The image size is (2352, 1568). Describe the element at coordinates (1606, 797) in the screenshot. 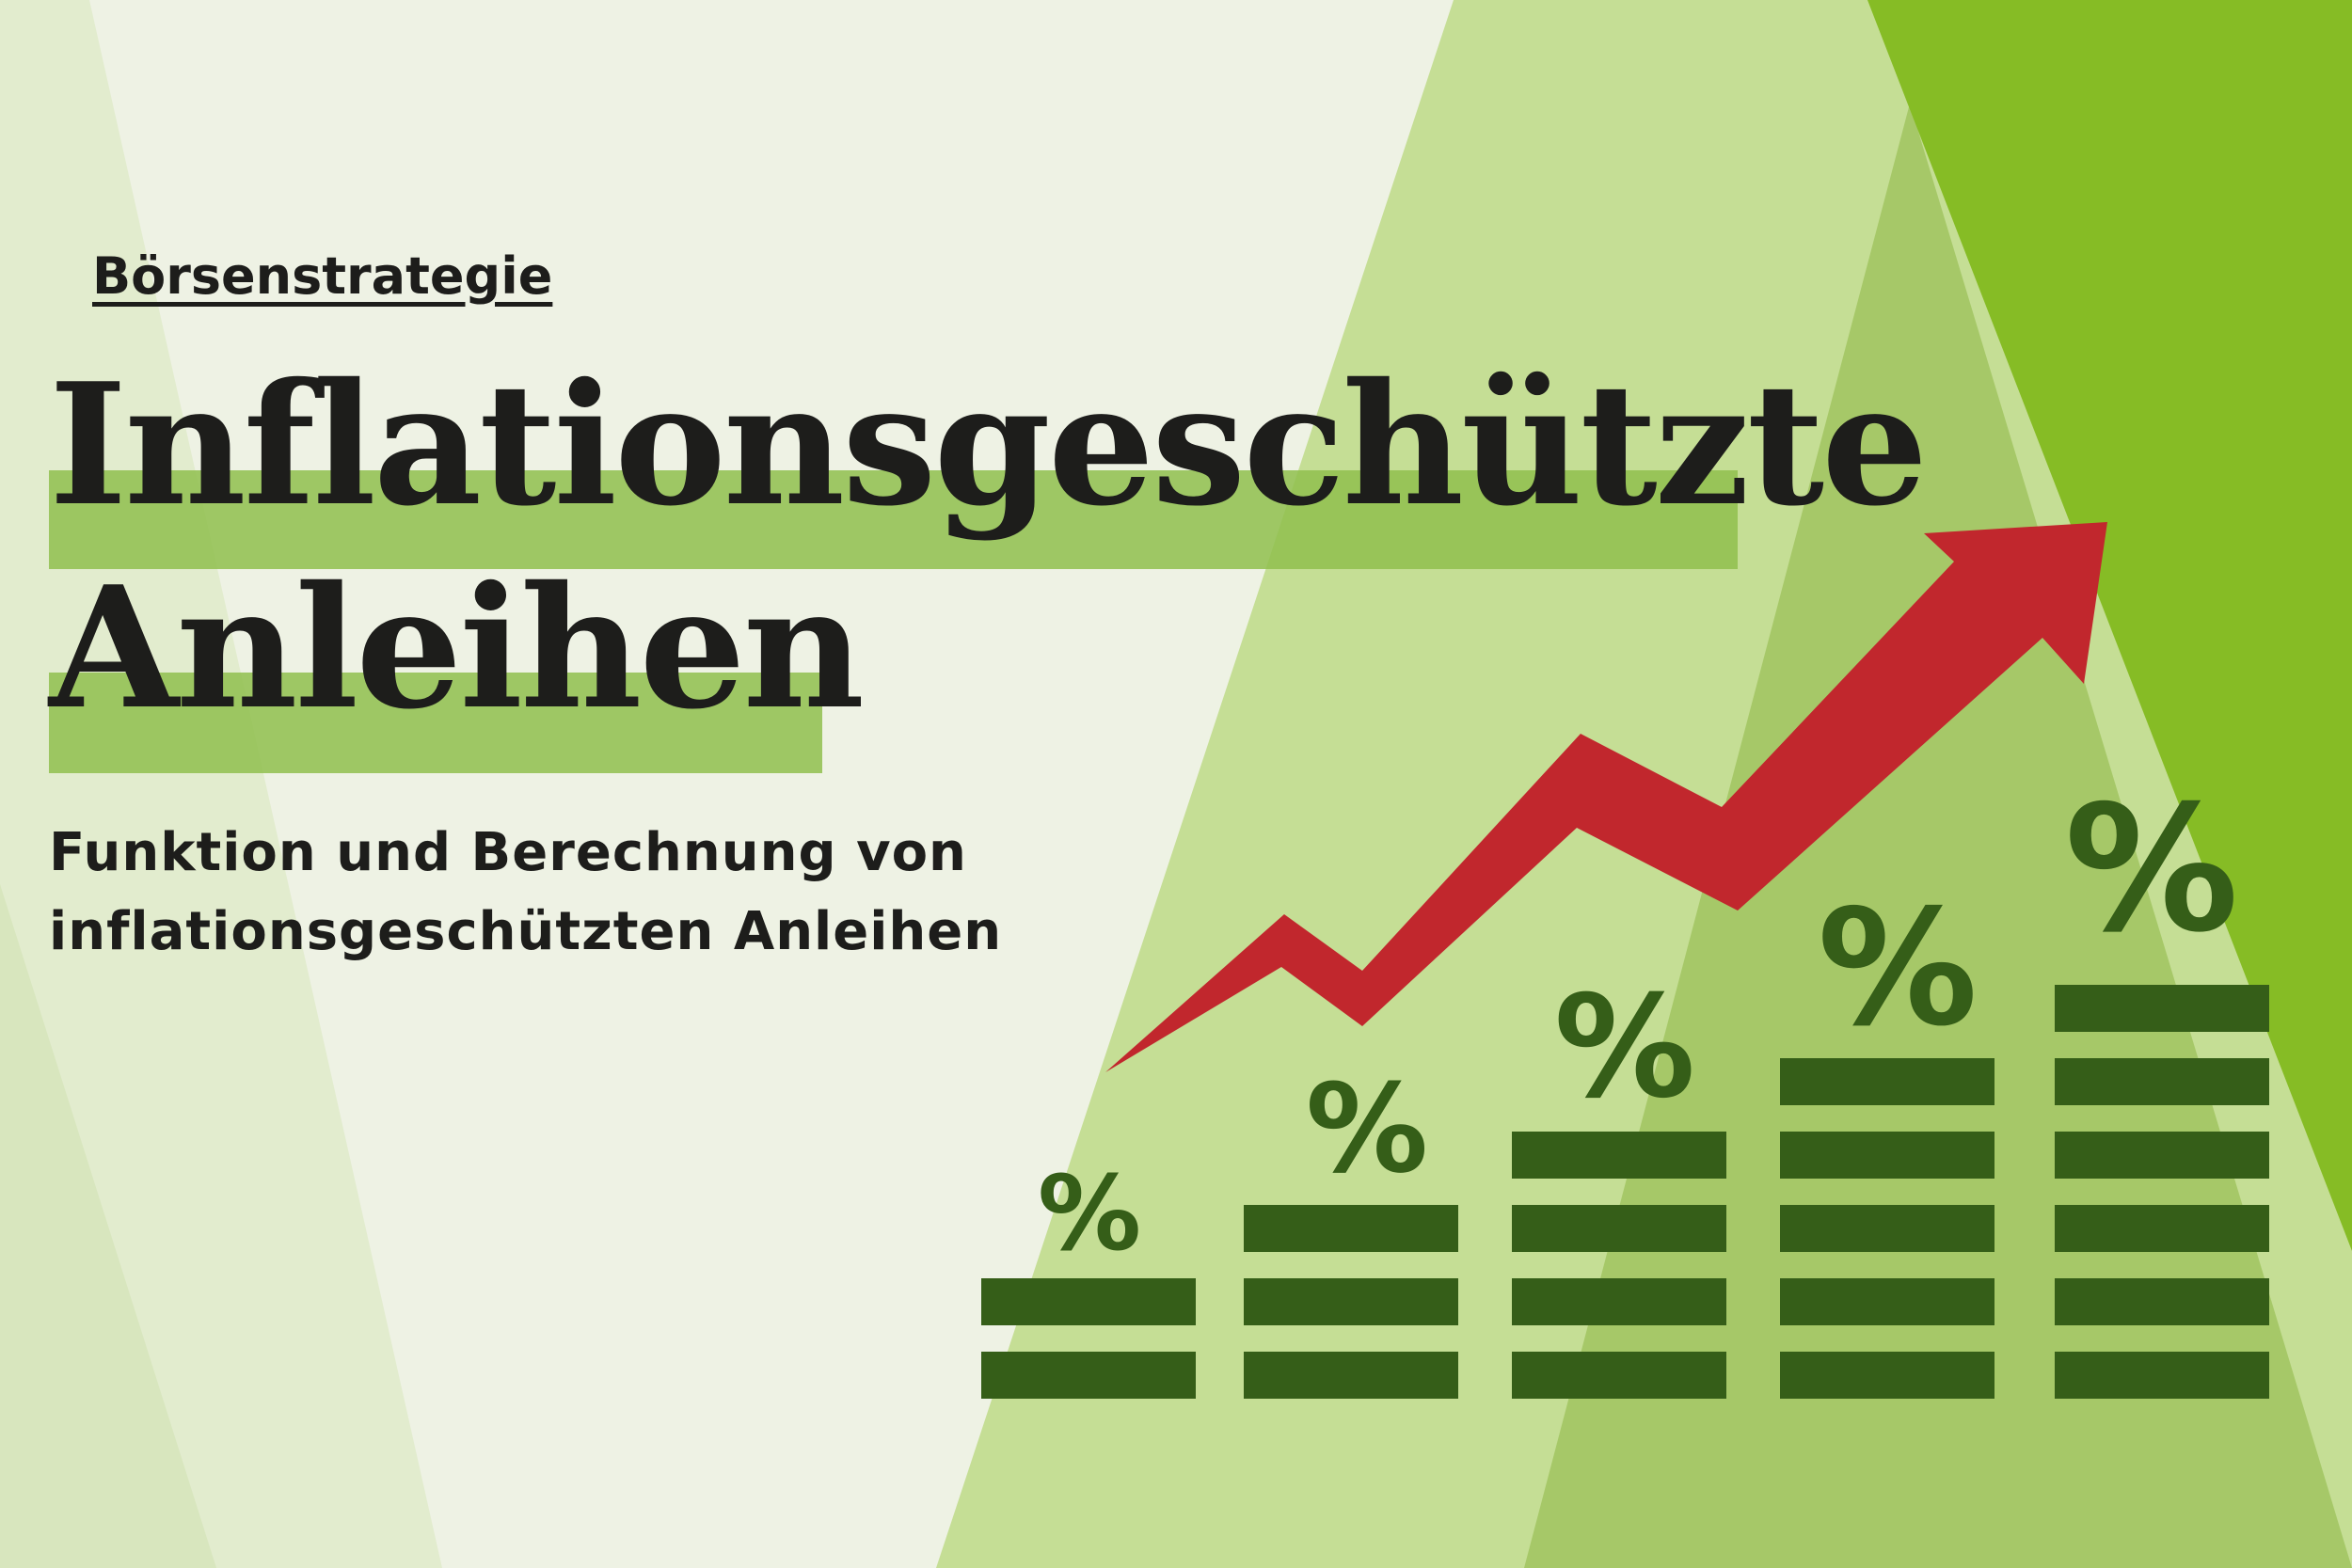

I see `trend-up-arrow-icon` at that location.